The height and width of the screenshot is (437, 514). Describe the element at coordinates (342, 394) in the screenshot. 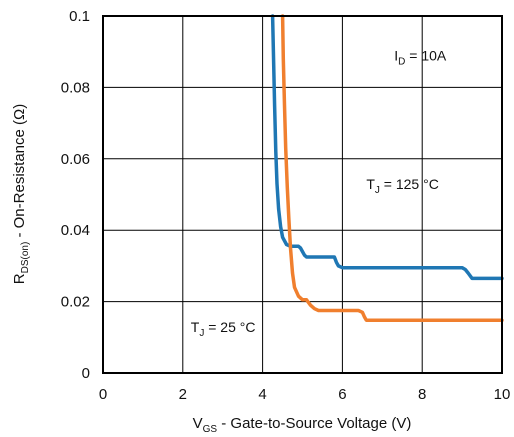

I see `x-tick-label: 6` at that location.